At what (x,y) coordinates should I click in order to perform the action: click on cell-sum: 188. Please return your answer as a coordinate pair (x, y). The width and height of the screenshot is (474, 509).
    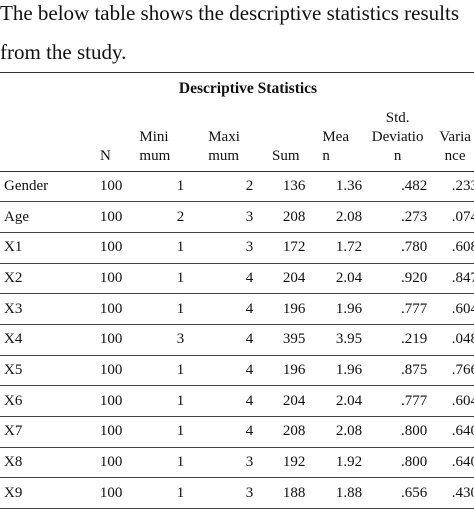
    Looking at the image, I should click on (294, 492).